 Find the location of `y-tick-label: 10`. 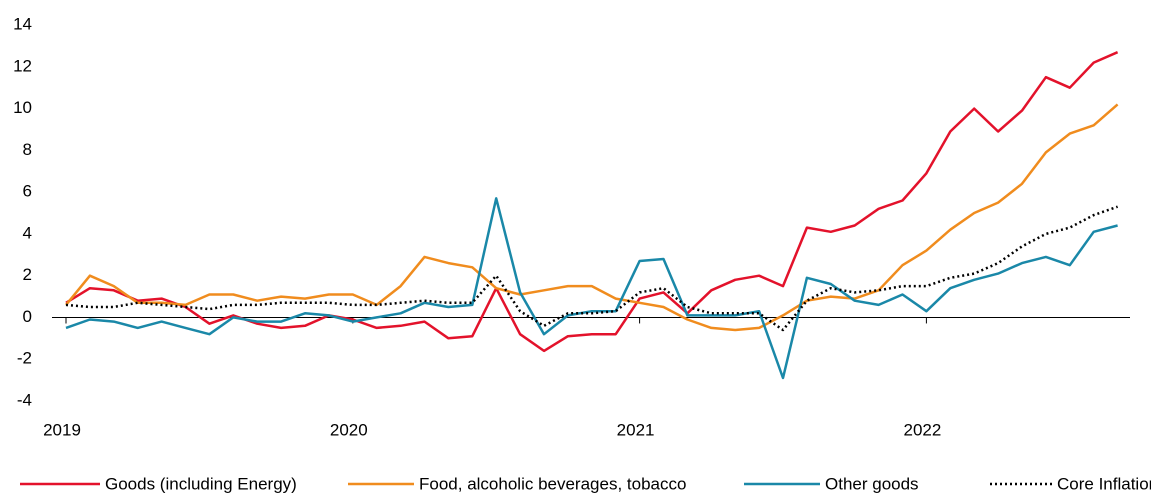

y-tick-label: 10 is located at coordinates (22, 107).